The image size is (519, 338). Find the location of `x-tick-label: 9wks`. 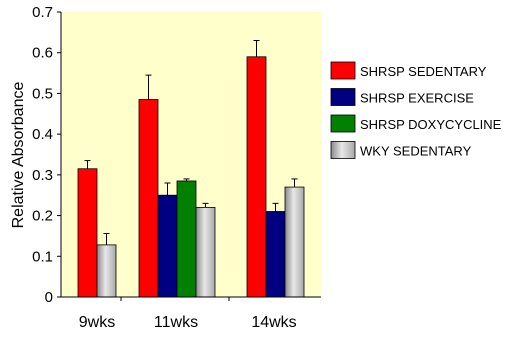

x-tick-label: 9wks is located at coordinates (97, 322).